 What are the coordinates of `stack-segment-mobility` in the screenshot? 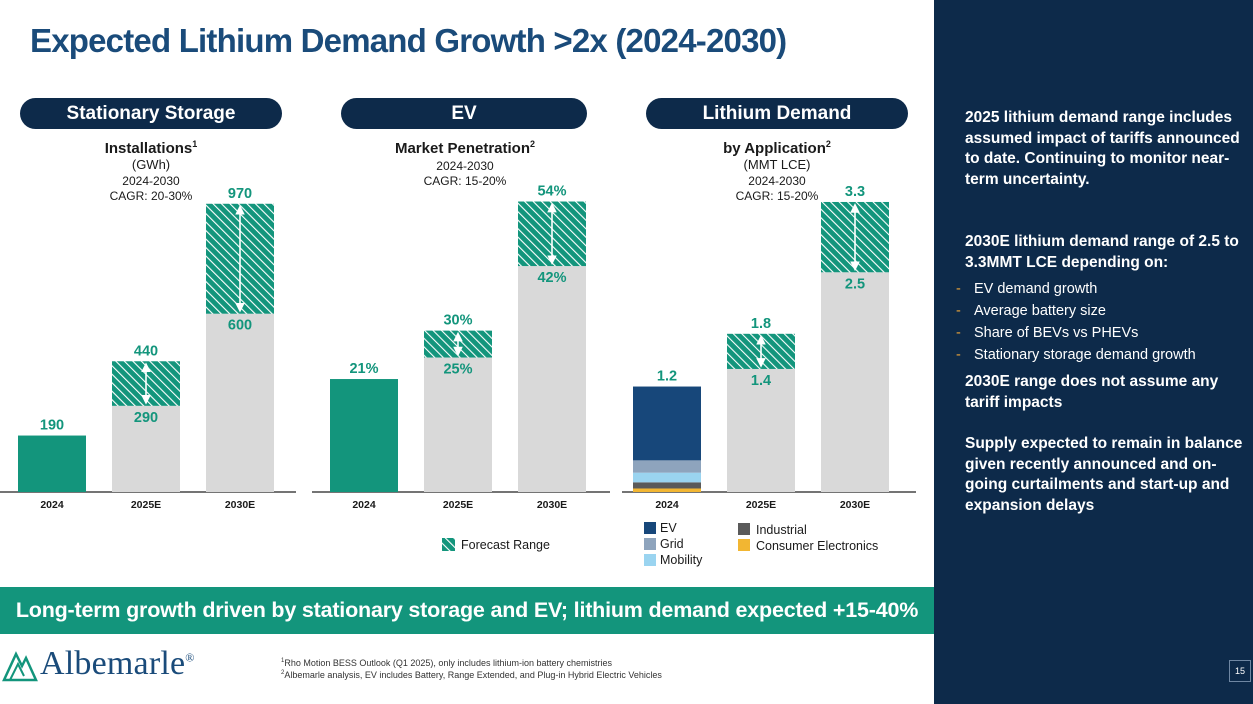 It's located at (667, 477).